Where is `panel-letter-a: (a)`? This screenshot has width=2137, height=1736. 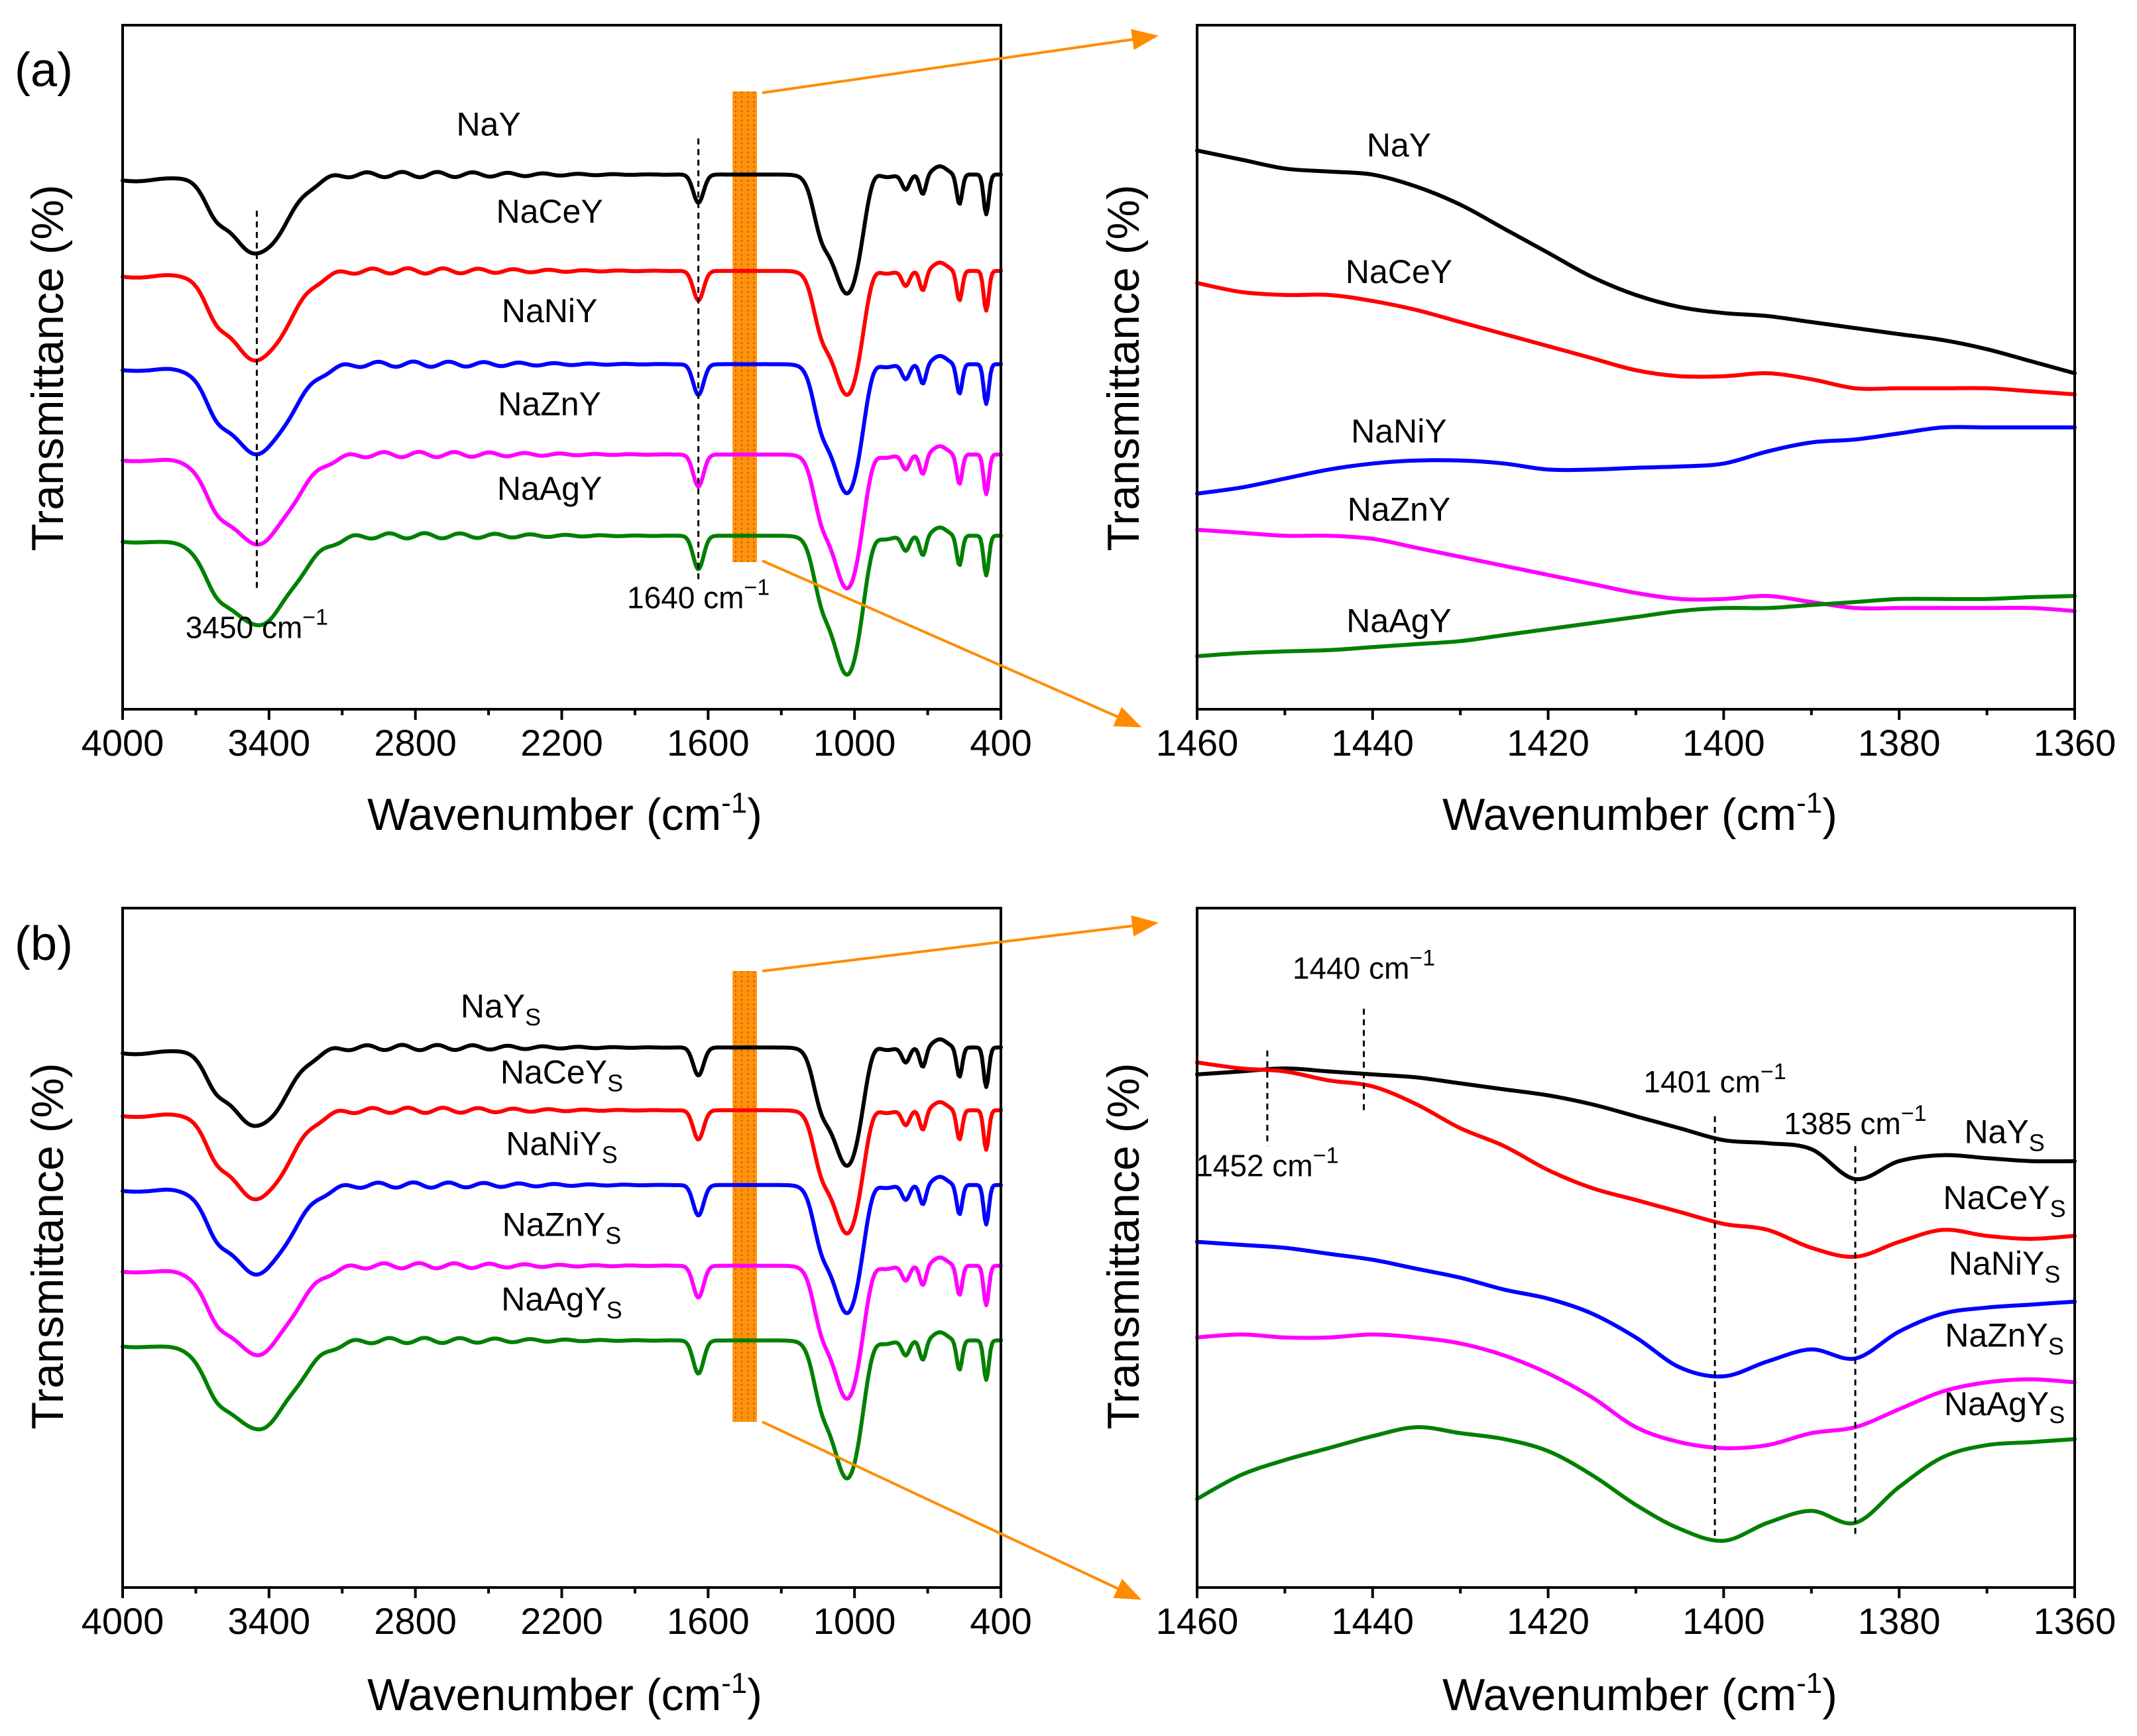 panel-letter-a: (a) is located at coordinates (44, 70).